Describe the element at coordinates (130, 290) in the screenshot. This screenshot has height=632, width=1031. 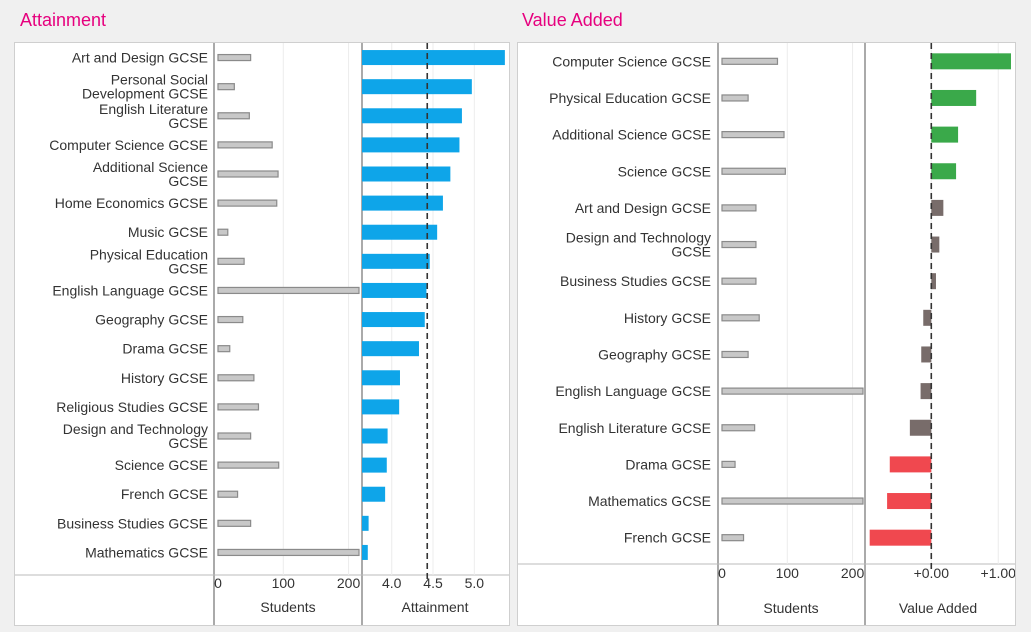
I see `category-label: English Language GCSE` at that location.